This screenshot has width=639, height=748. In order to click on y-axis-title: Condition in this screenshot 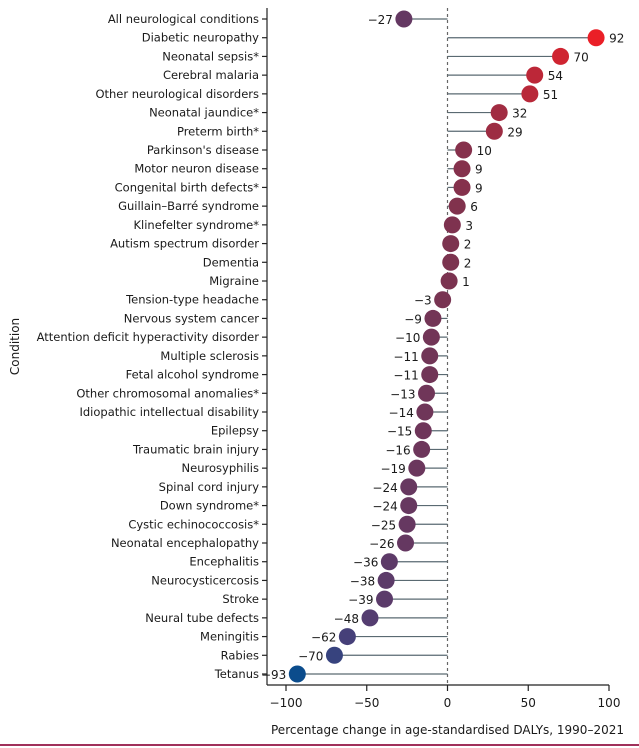, I will do `click(15, 346)`.